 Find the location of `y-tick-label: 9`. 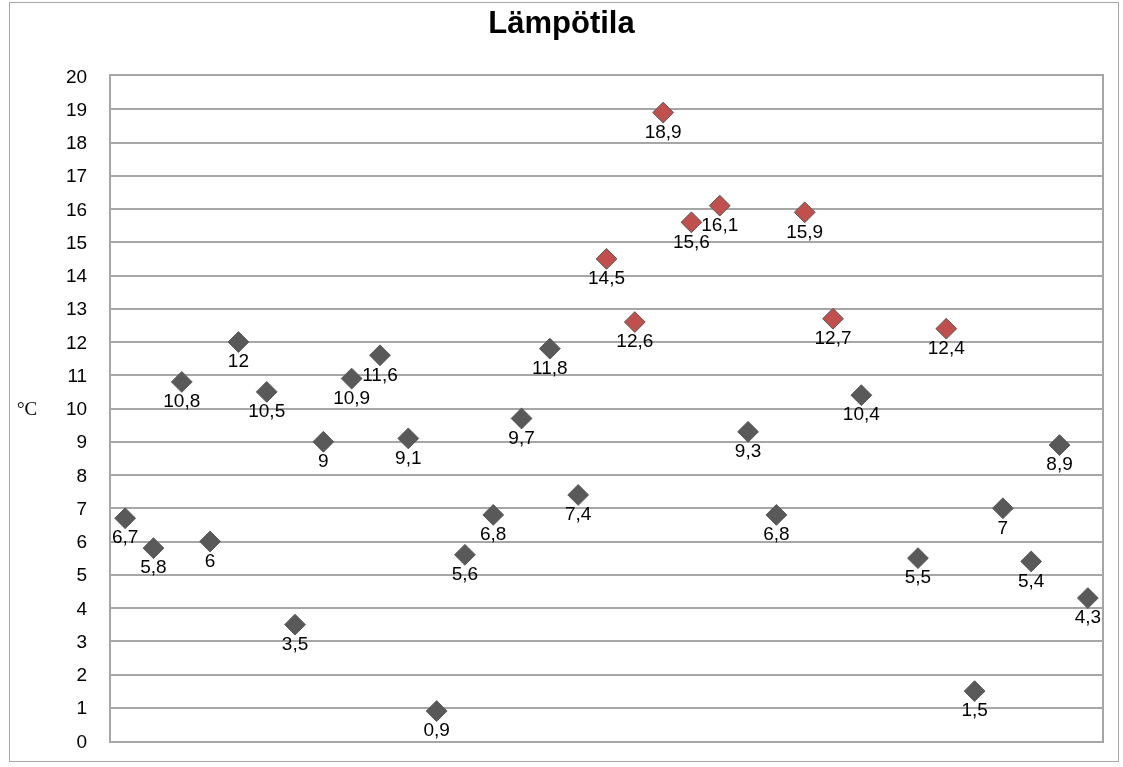

y-tick-label: 9 is located at coordinates (82, 442).